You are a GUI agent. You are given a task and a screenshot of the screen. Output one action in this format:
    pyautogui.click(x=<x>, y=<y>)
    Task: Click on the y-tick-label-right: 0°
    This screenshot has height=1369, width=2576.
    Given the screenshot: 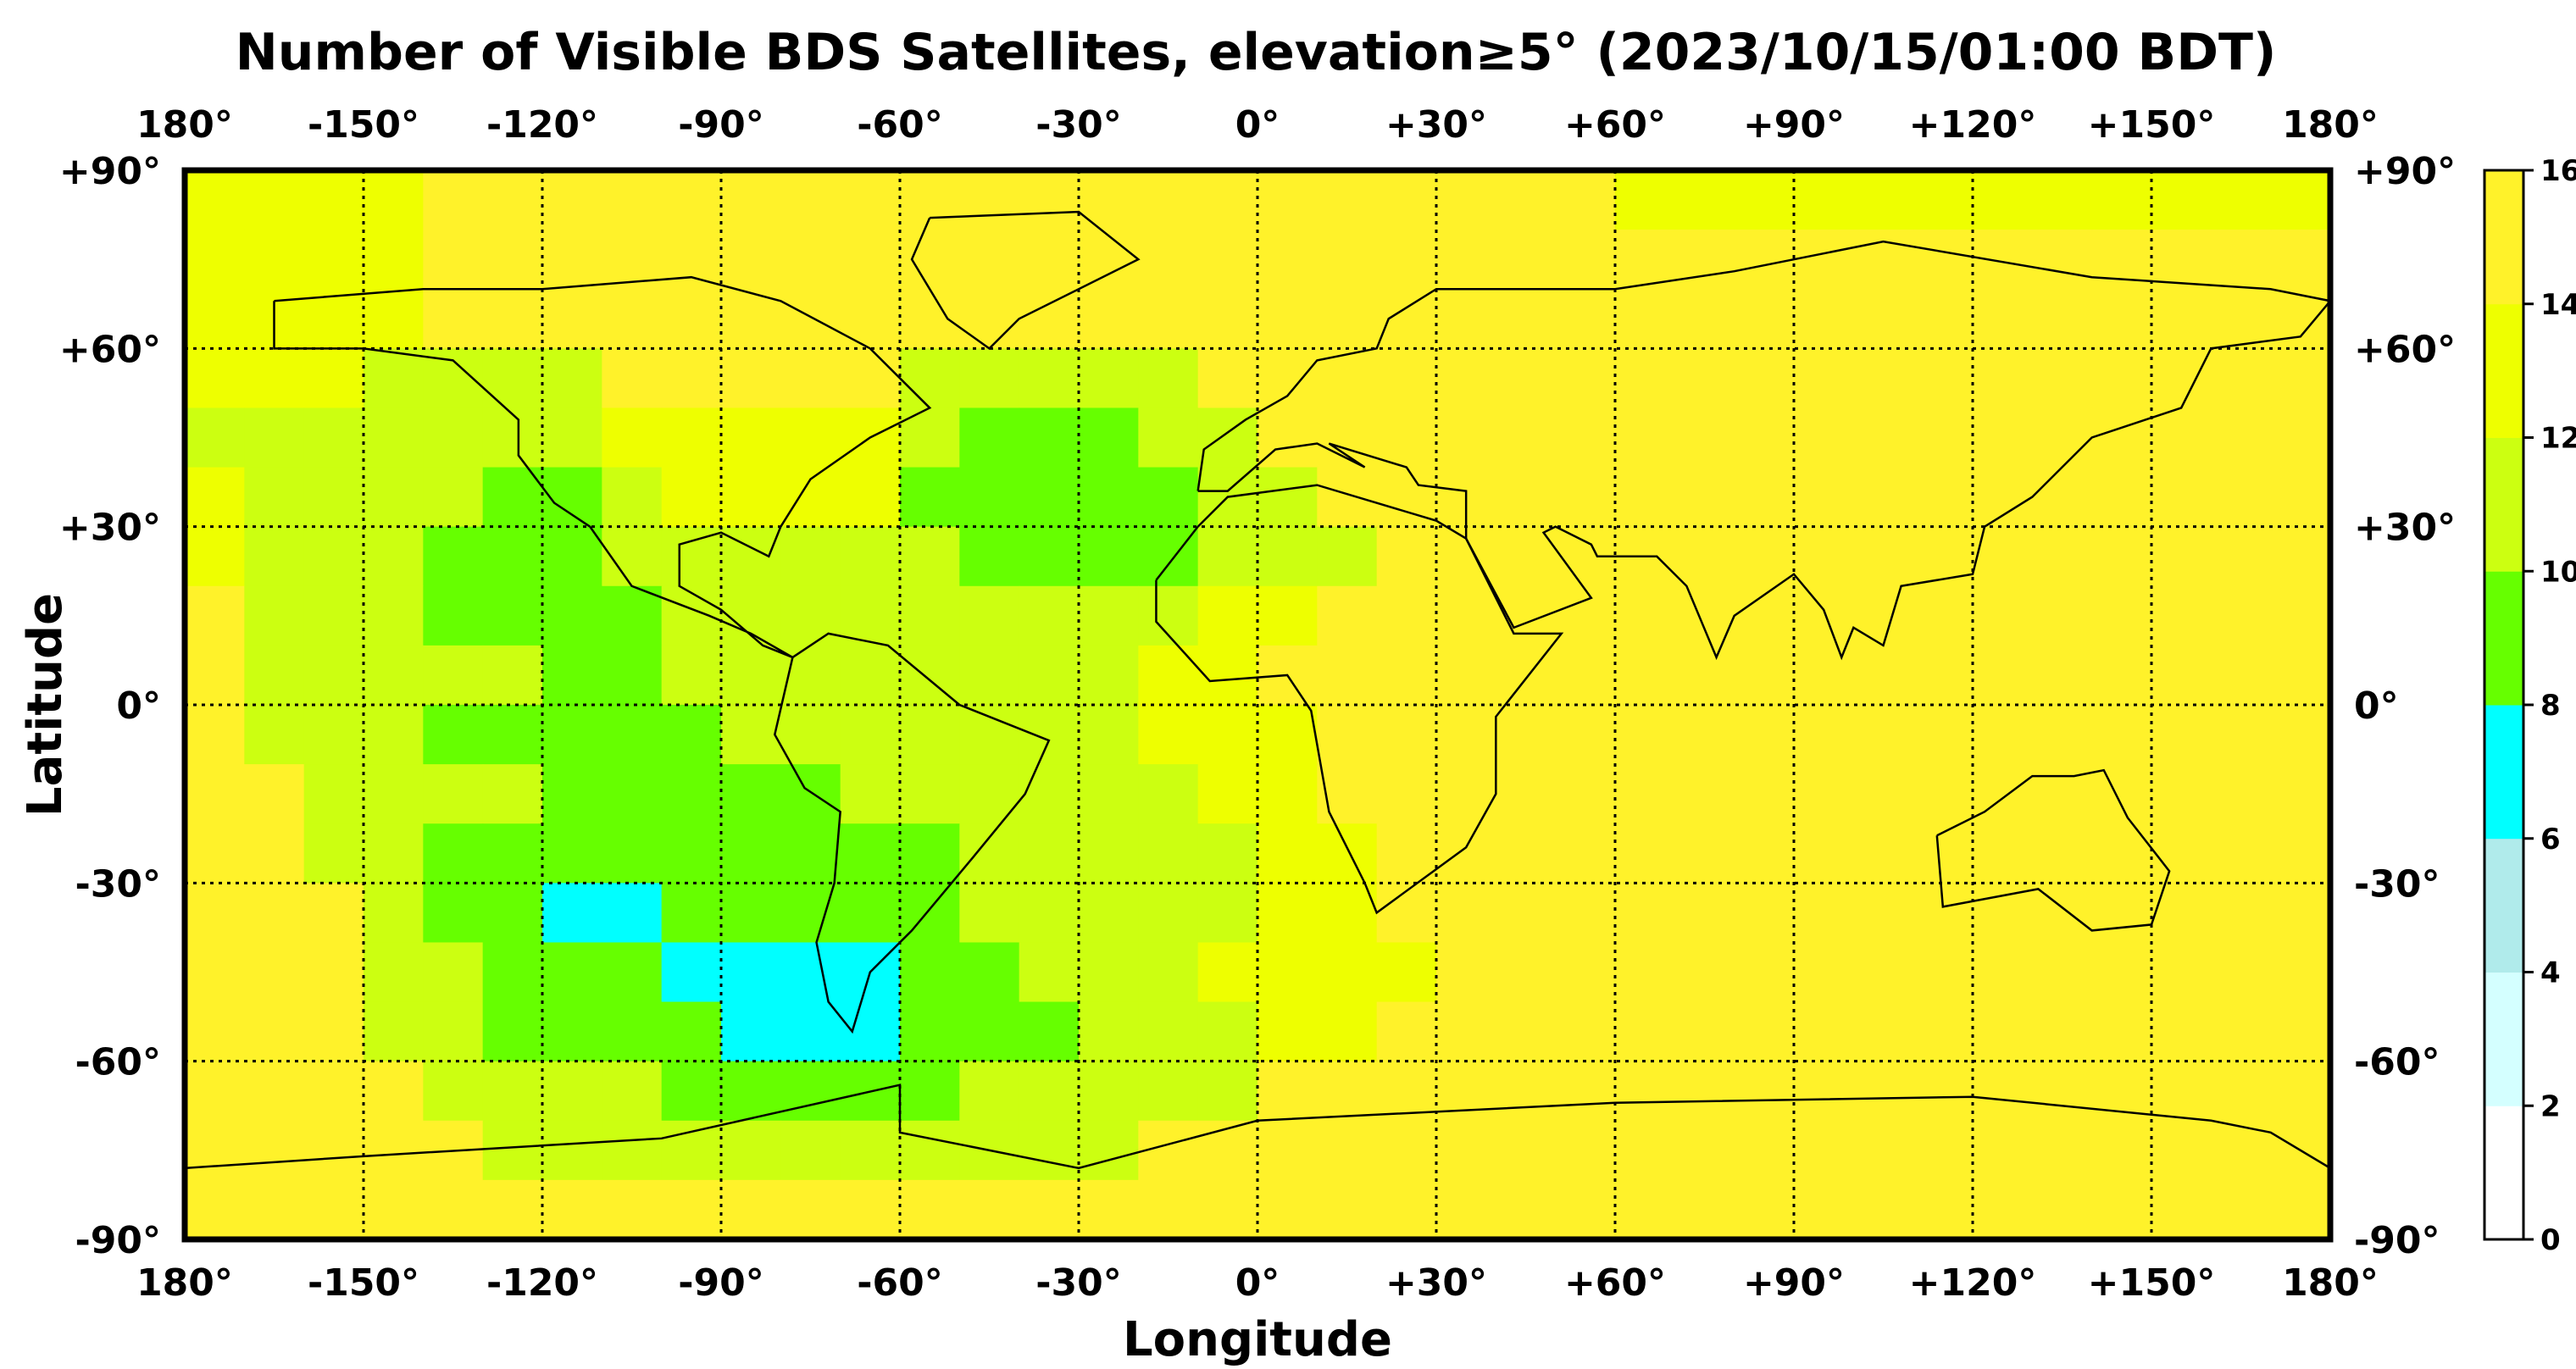 What is the action you would take?
    pyautogui.click(x=2376, y=706)
    